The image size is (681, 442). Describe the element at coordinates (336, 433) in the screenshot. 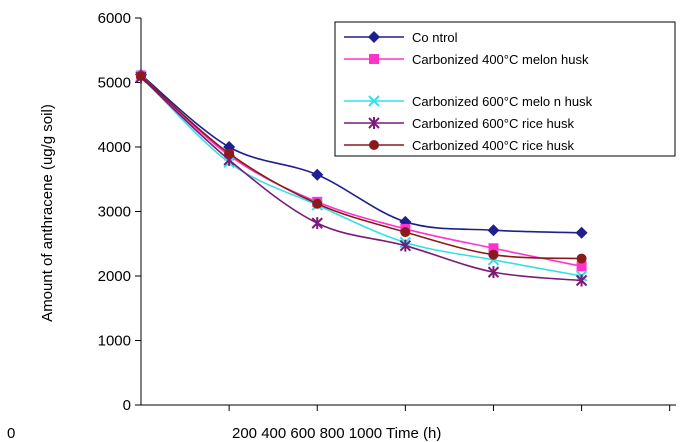

I see `x-axis-title: 200 400 600 800 1000 Time (h)` at that location.